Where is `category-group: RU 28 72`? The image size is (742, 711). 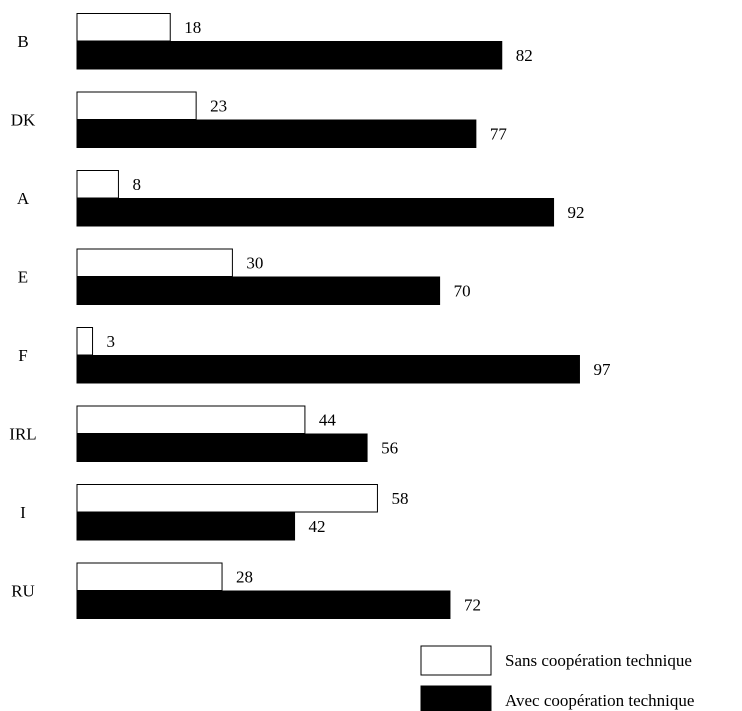
category-group: RU 28 72 is located at coordinates (246, 590).